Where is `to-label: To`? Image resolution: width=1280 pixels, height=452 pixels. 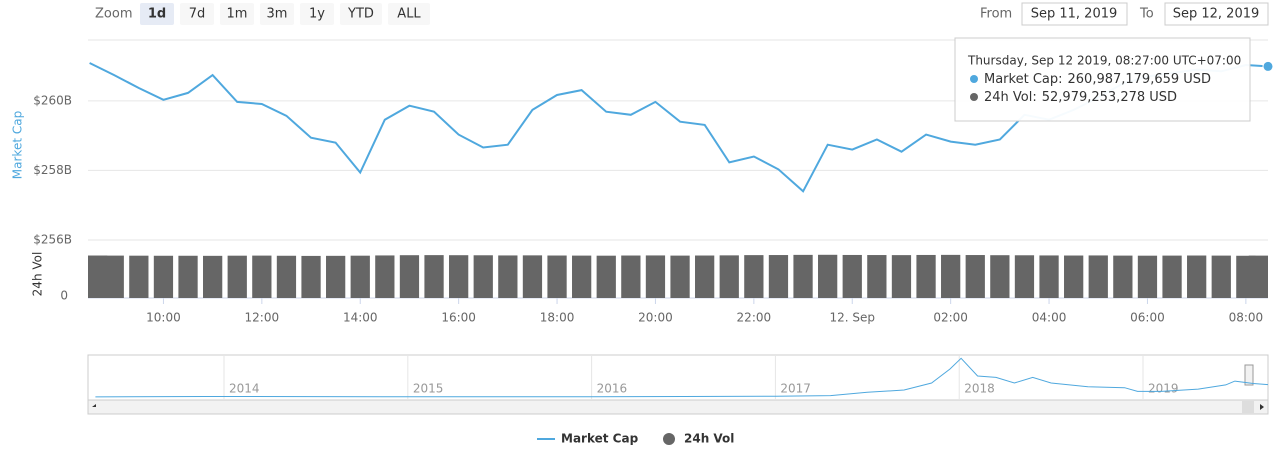
to-label: To is located at coordinates (1146, 14).